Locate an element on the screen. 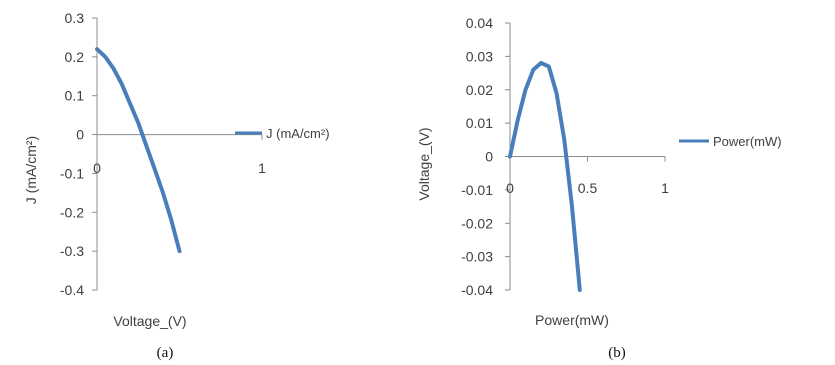 The image size is (835, 365). legend-label: J (mA/cm²) is located at coordinates (298, 133).